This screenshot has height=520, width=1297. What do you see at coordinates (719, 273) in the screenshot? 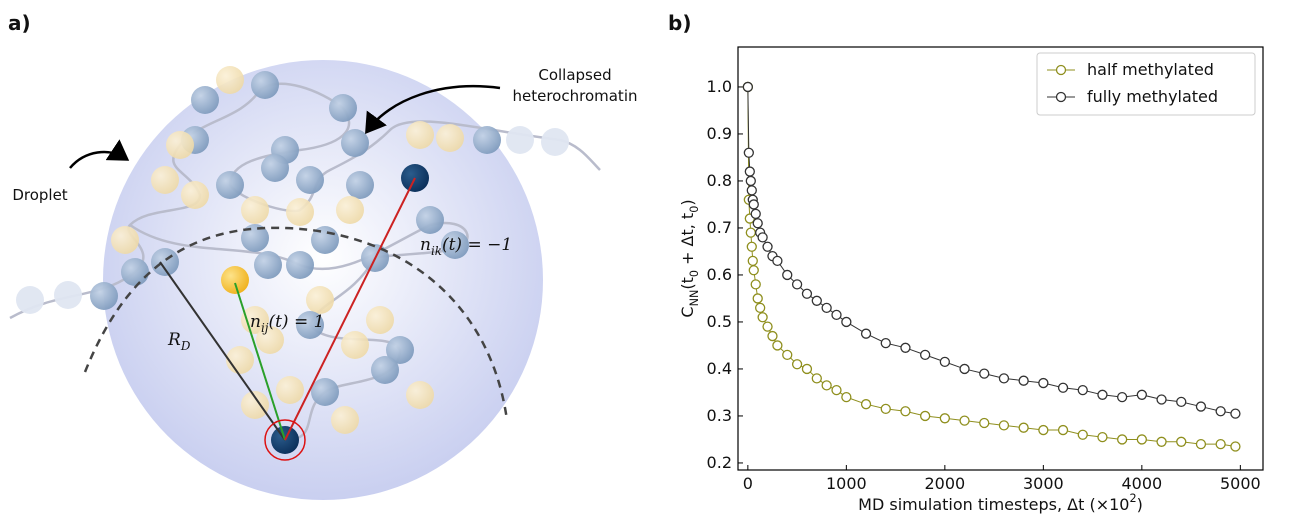
I see `y-tick-label: 0.6` at bounding box center [719, 273].